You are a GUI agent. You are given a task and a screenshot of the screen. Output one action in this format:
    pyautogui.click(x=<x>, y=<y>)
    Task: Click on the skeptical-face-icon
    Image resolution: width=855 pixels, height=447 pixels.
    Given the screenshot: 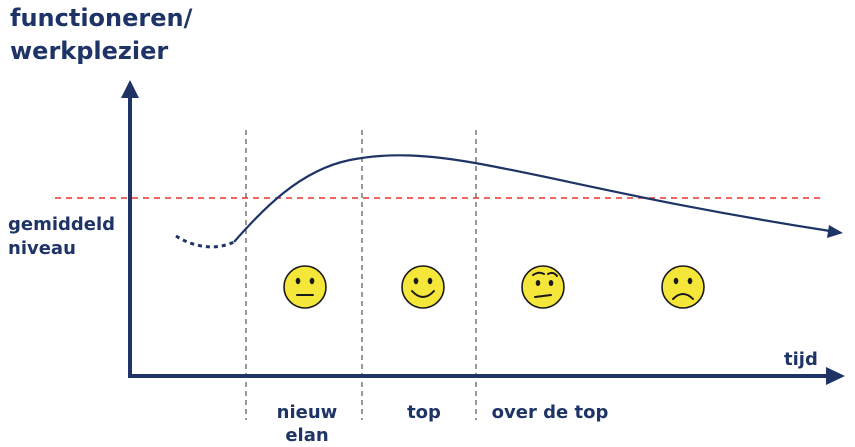 What is the action you would take?
    pyautogui.click(x=543, y=287)
    